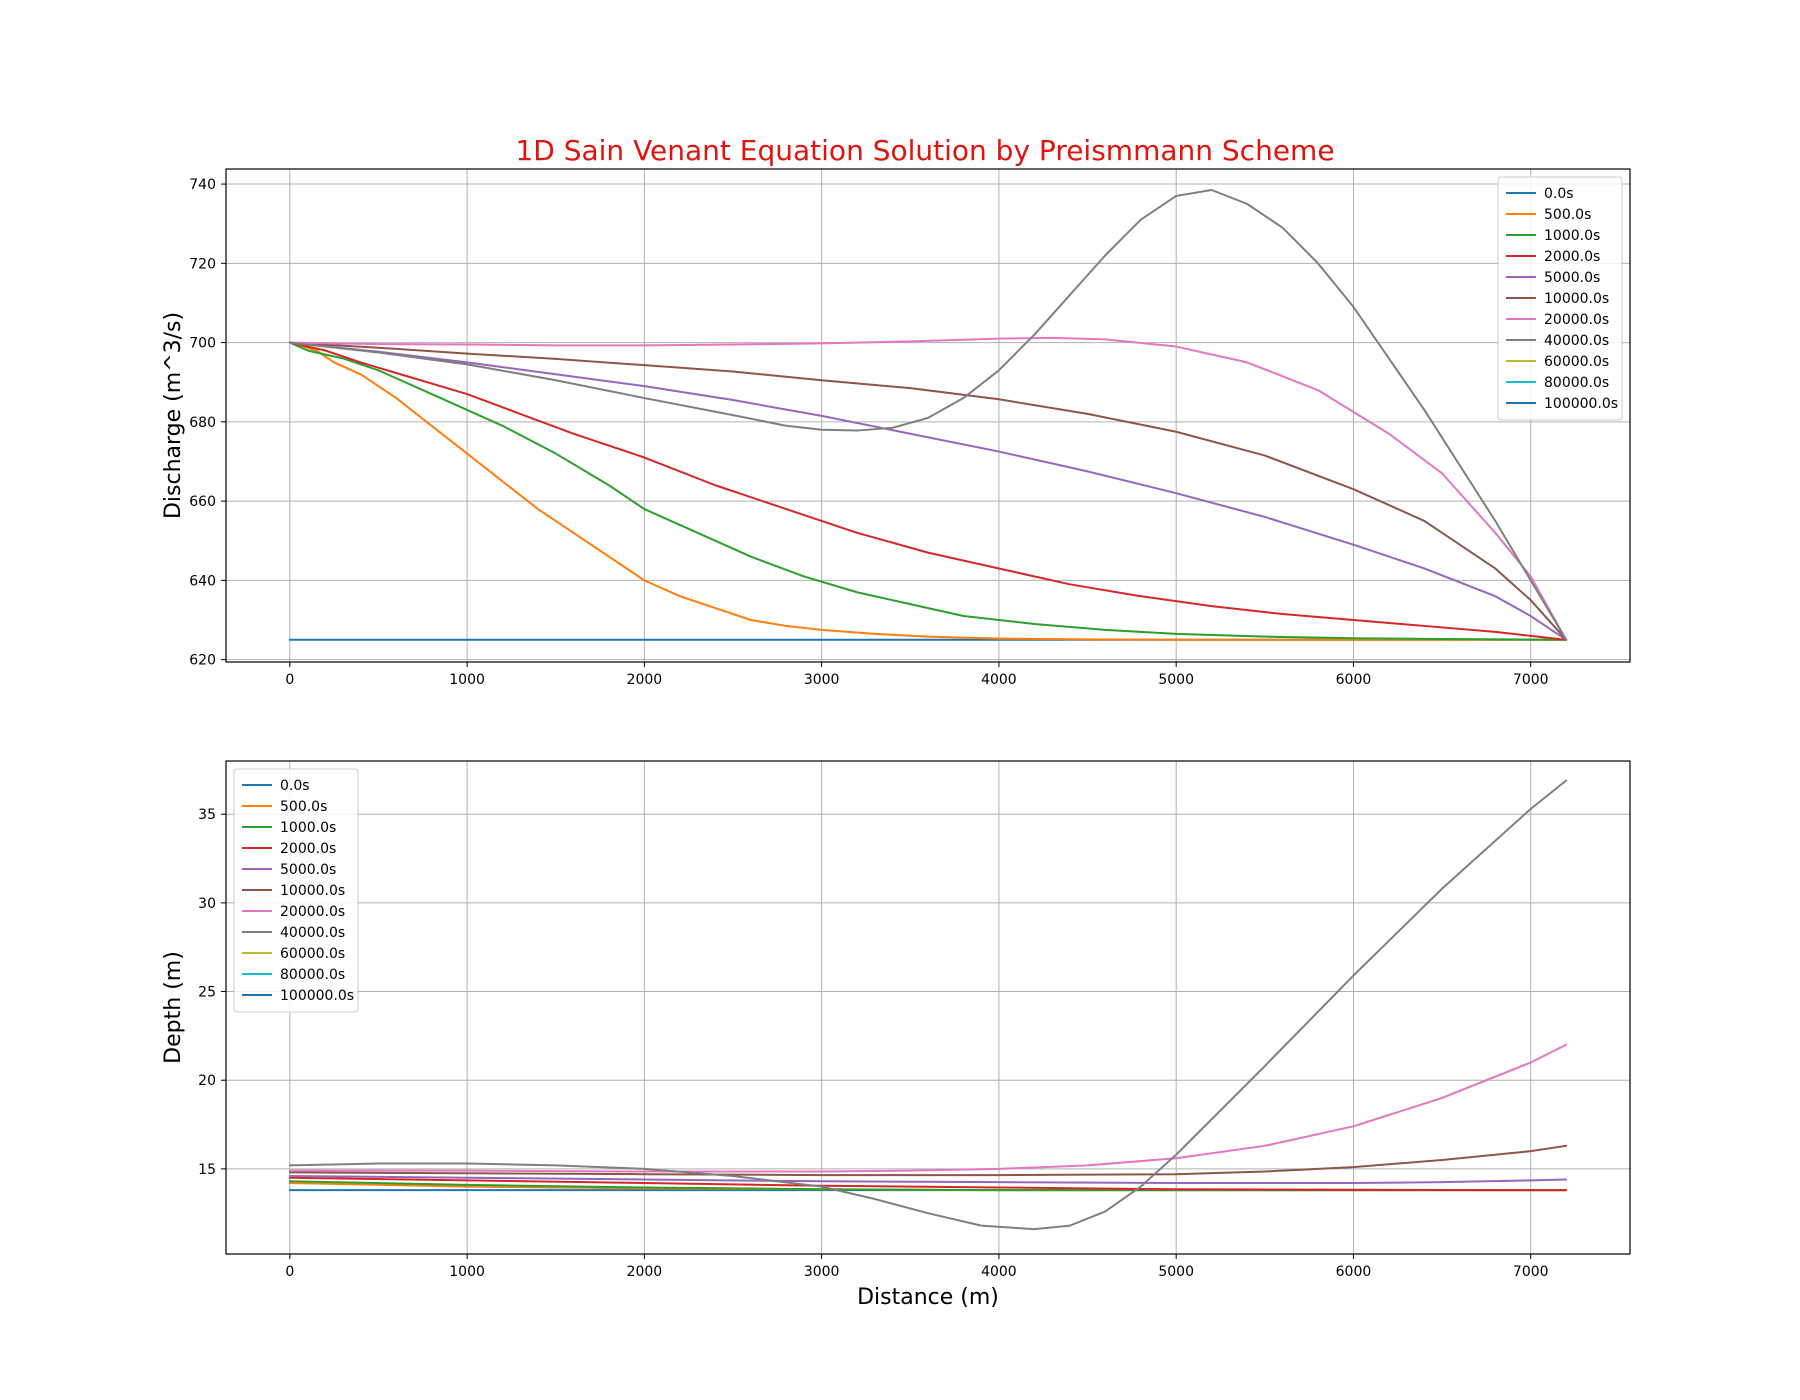 This screenshot has height=1400, width=1800. What do you see at coordinates (207, 1081) in the screenshot?
I see `y-tick-label: 20` at bounding box center [207, 1081].